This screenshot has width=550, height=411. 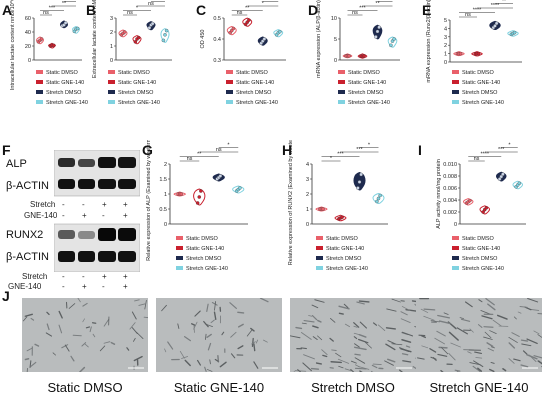 I want to click on micrograph-static-dmso, so click(x=85, y=335).